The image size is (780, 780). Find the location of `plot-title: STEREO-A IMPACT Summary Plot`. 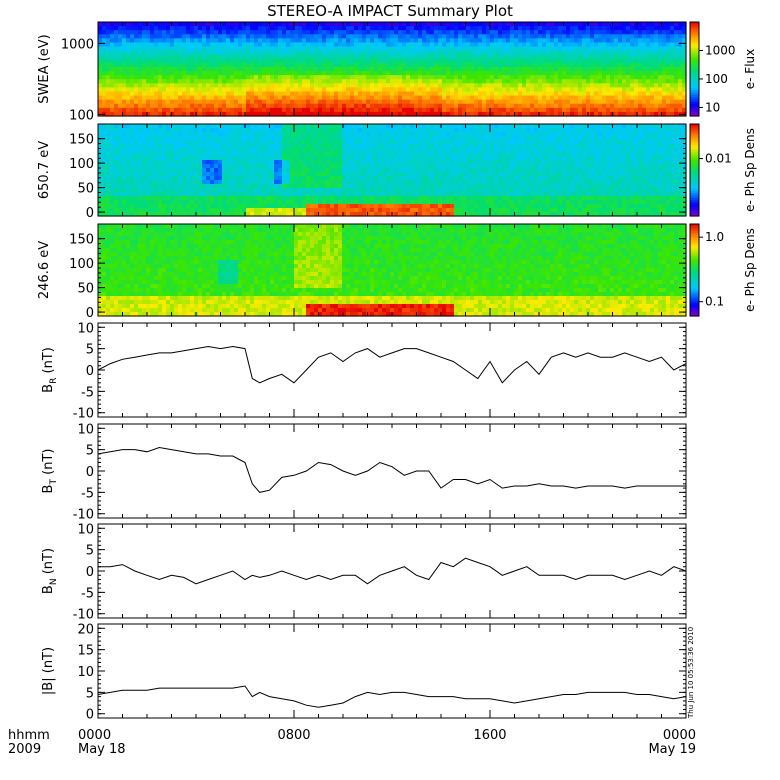

plot-title: STEREO-A IMPACT Summary Plot is located at coordinates (390, 11).